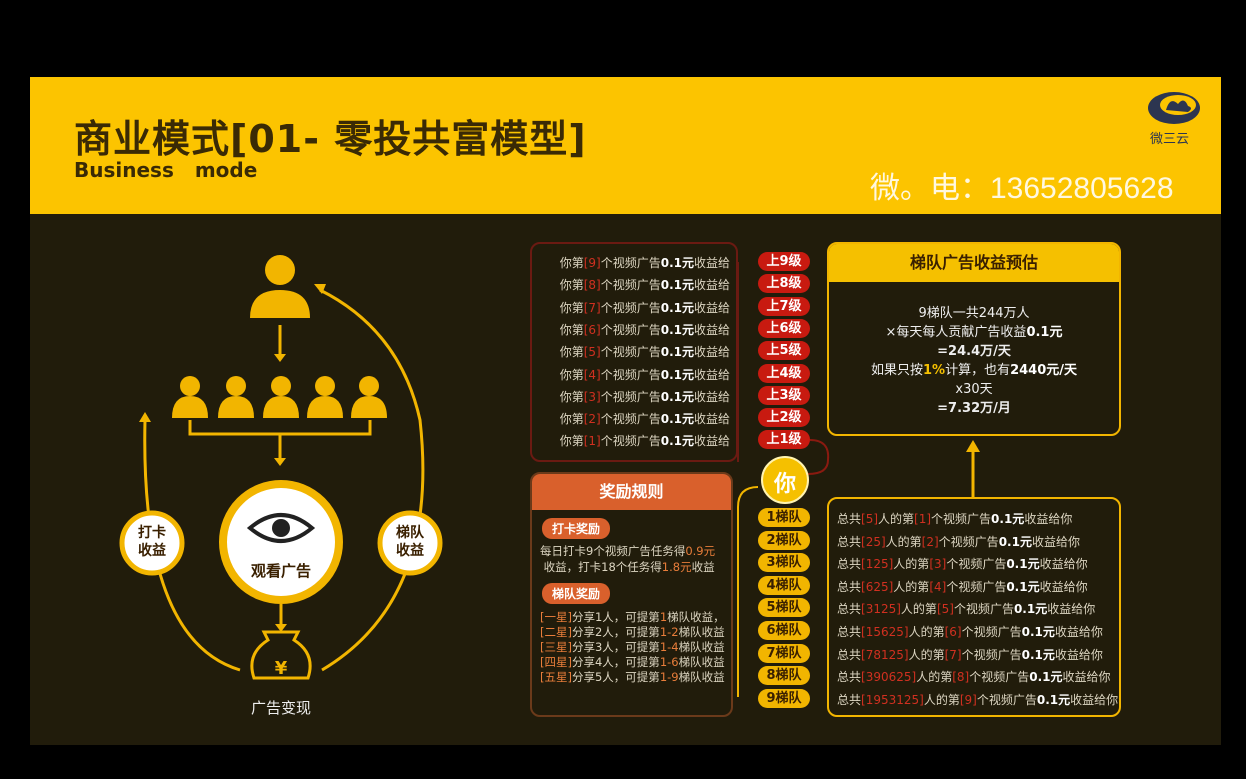 This screenshot has width=1246, height=779. I want to click on member-count: [78125], so click(885, 654).